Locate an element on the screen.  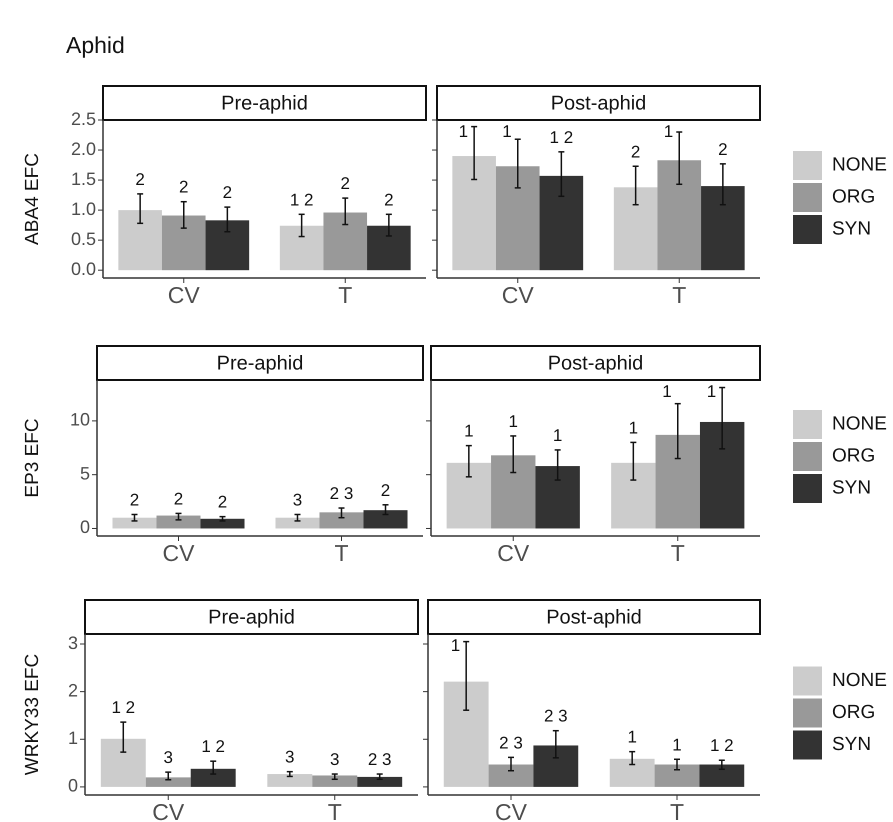
y-tick-label: 10 is located at coordinates (80, 420).